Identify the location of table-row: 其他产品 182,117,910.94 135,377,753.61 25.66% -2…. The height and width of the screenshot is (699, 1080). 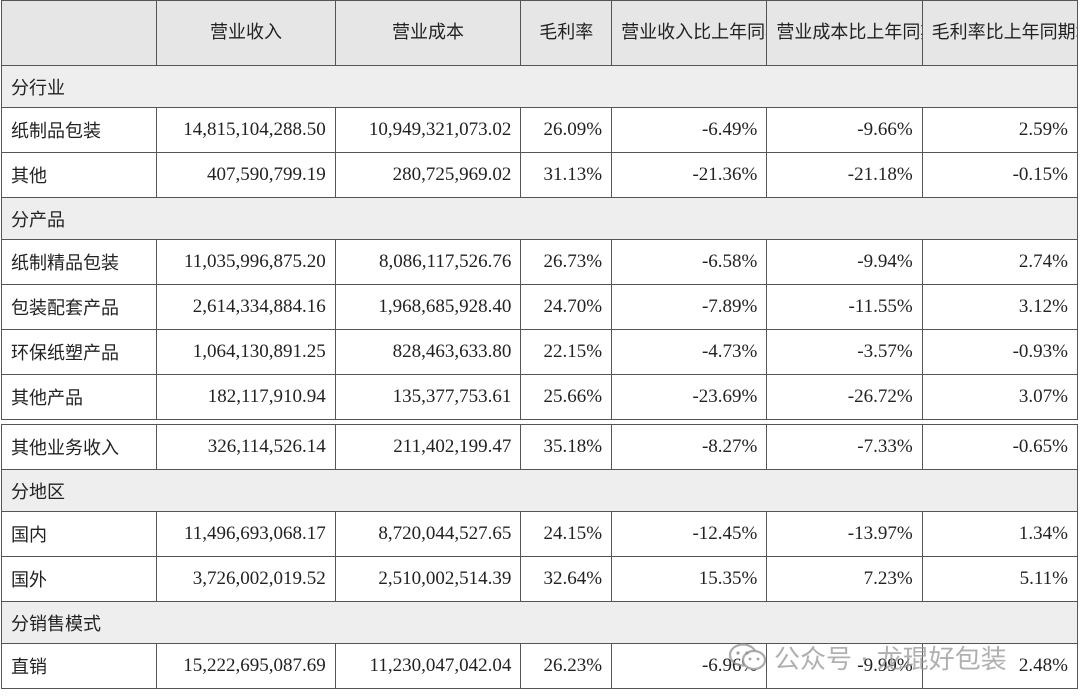
(539, 397).